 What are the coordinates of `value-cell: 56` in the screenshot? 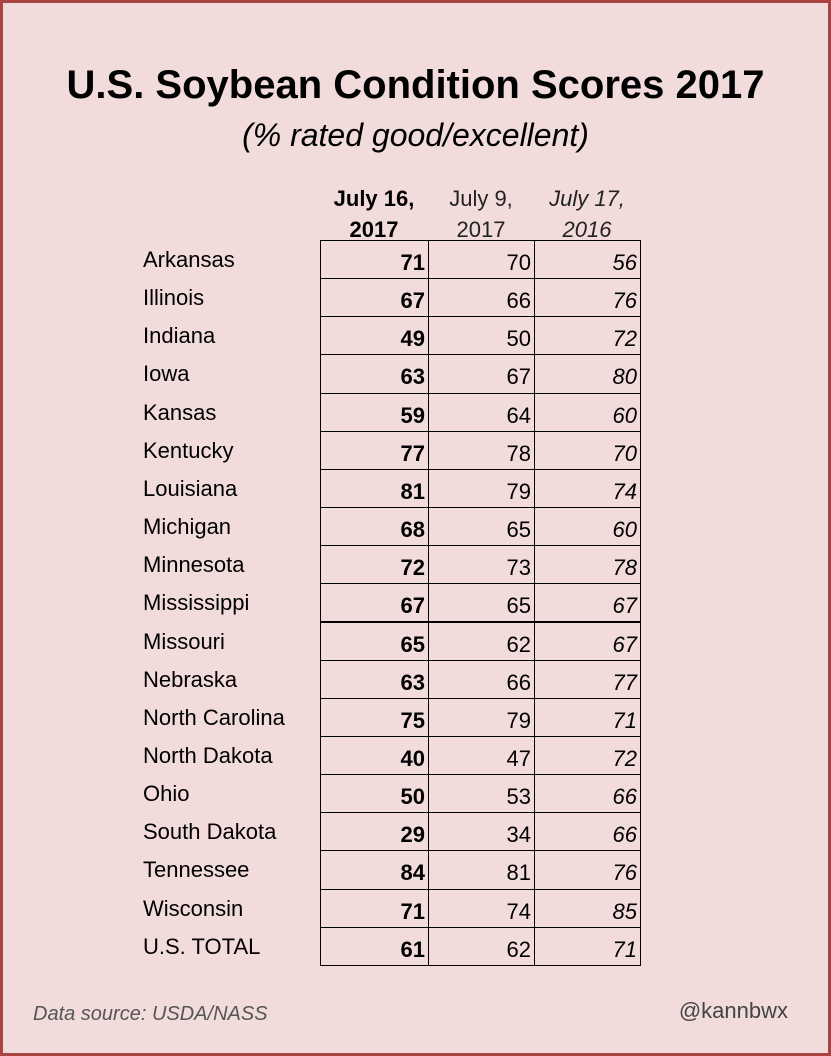 It's located at (587, 260).